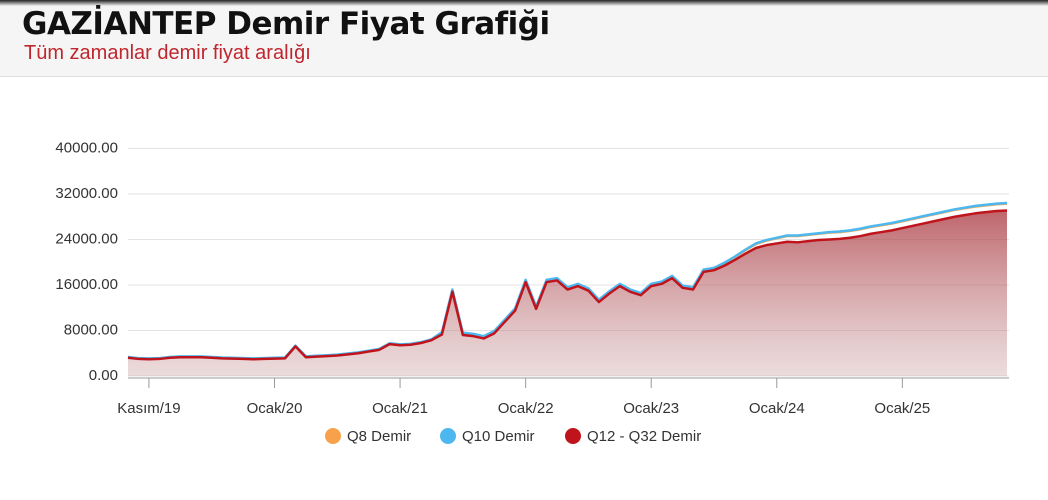 This screenshot has width=1048, height=500. Describe the element at coordinates (902, 408) in the screenshot. I see `x-tick-label: Ocak/25` at that location.